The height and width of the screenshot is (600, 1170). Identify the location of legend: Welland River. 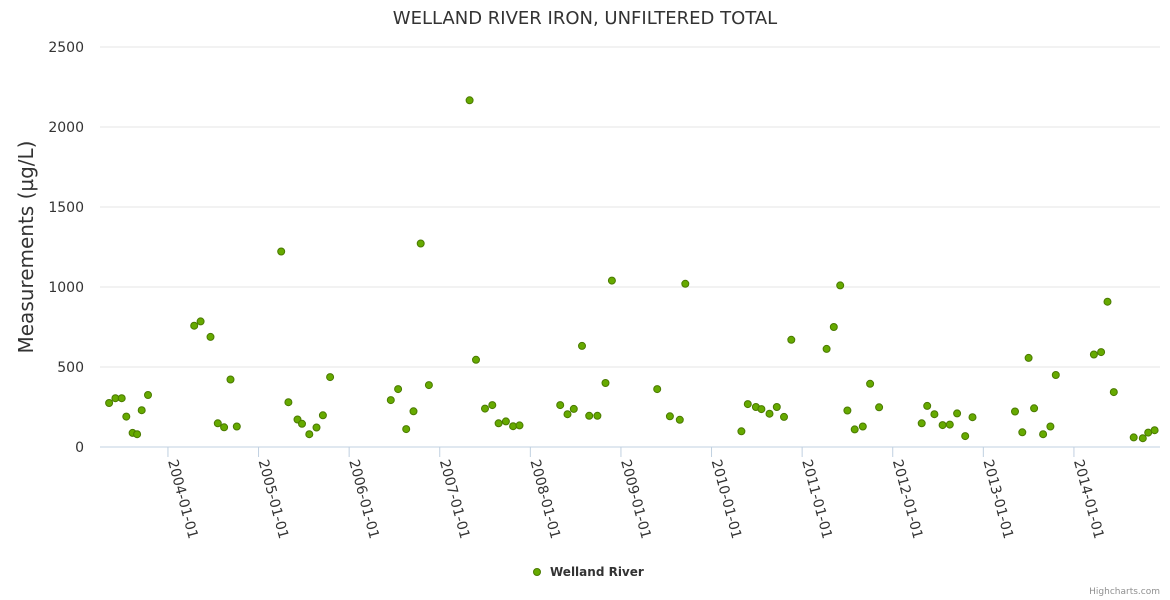
(588, 572).